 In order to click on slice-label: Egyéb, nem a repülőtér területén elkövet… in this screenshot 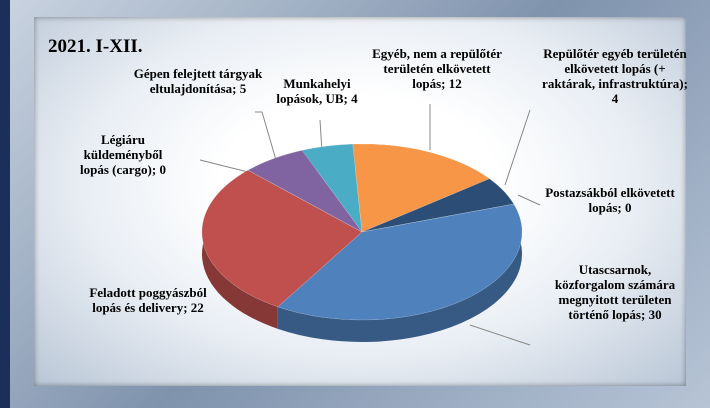, I will do `click(437, 68)`.